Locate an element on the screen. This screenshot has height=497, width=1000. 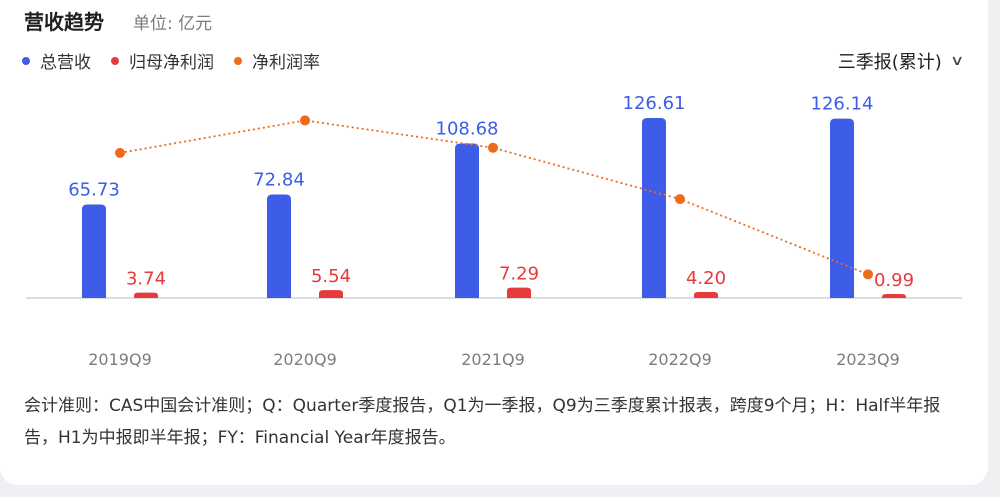
legend-label: 总营收 is located at coordinates (65, 63).